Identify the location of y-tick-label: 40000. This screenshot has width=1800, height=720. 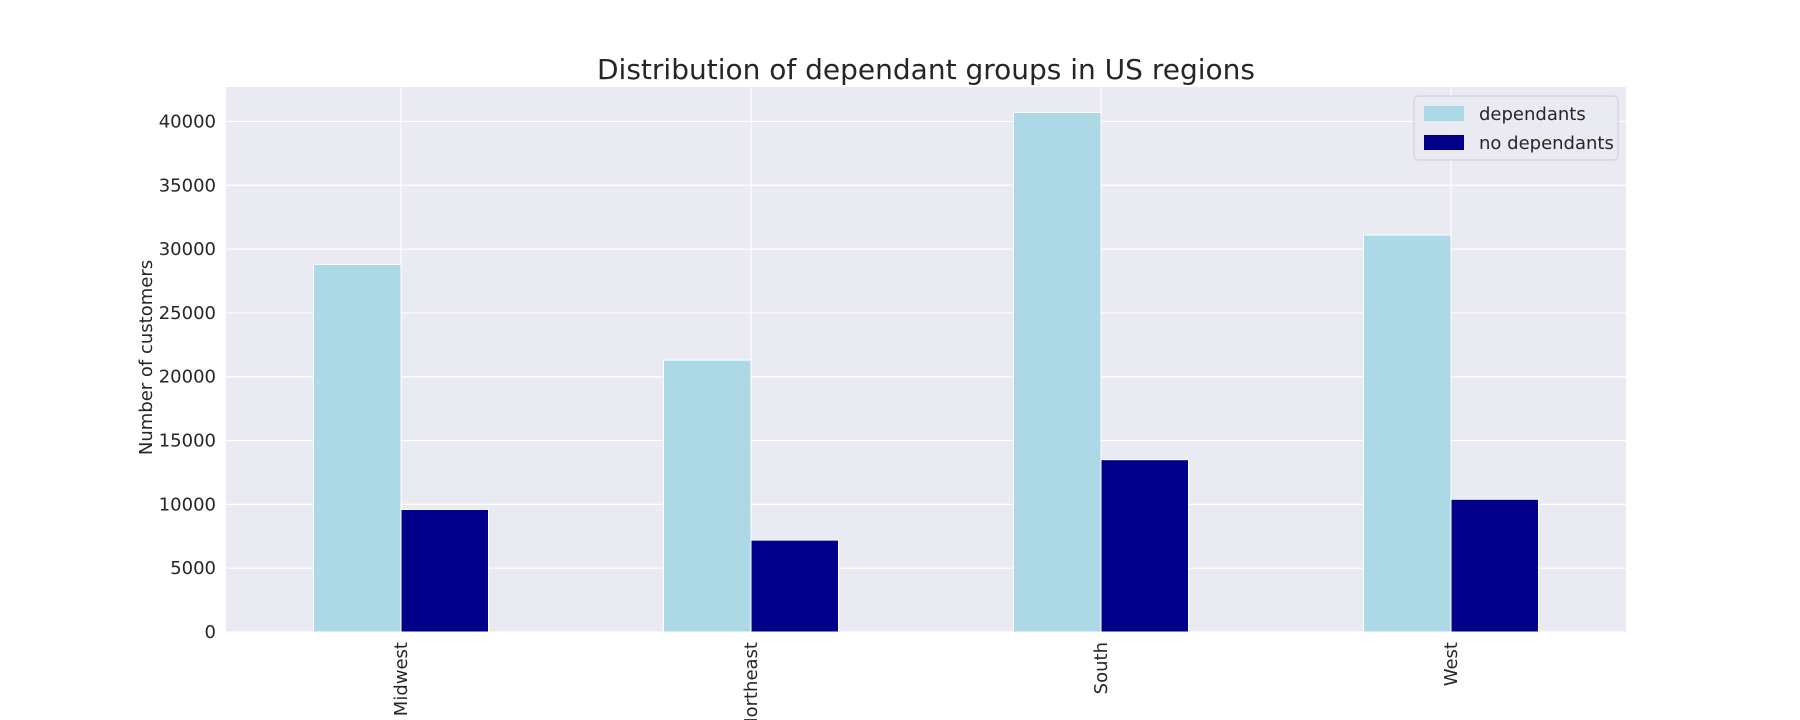
(187, 121).